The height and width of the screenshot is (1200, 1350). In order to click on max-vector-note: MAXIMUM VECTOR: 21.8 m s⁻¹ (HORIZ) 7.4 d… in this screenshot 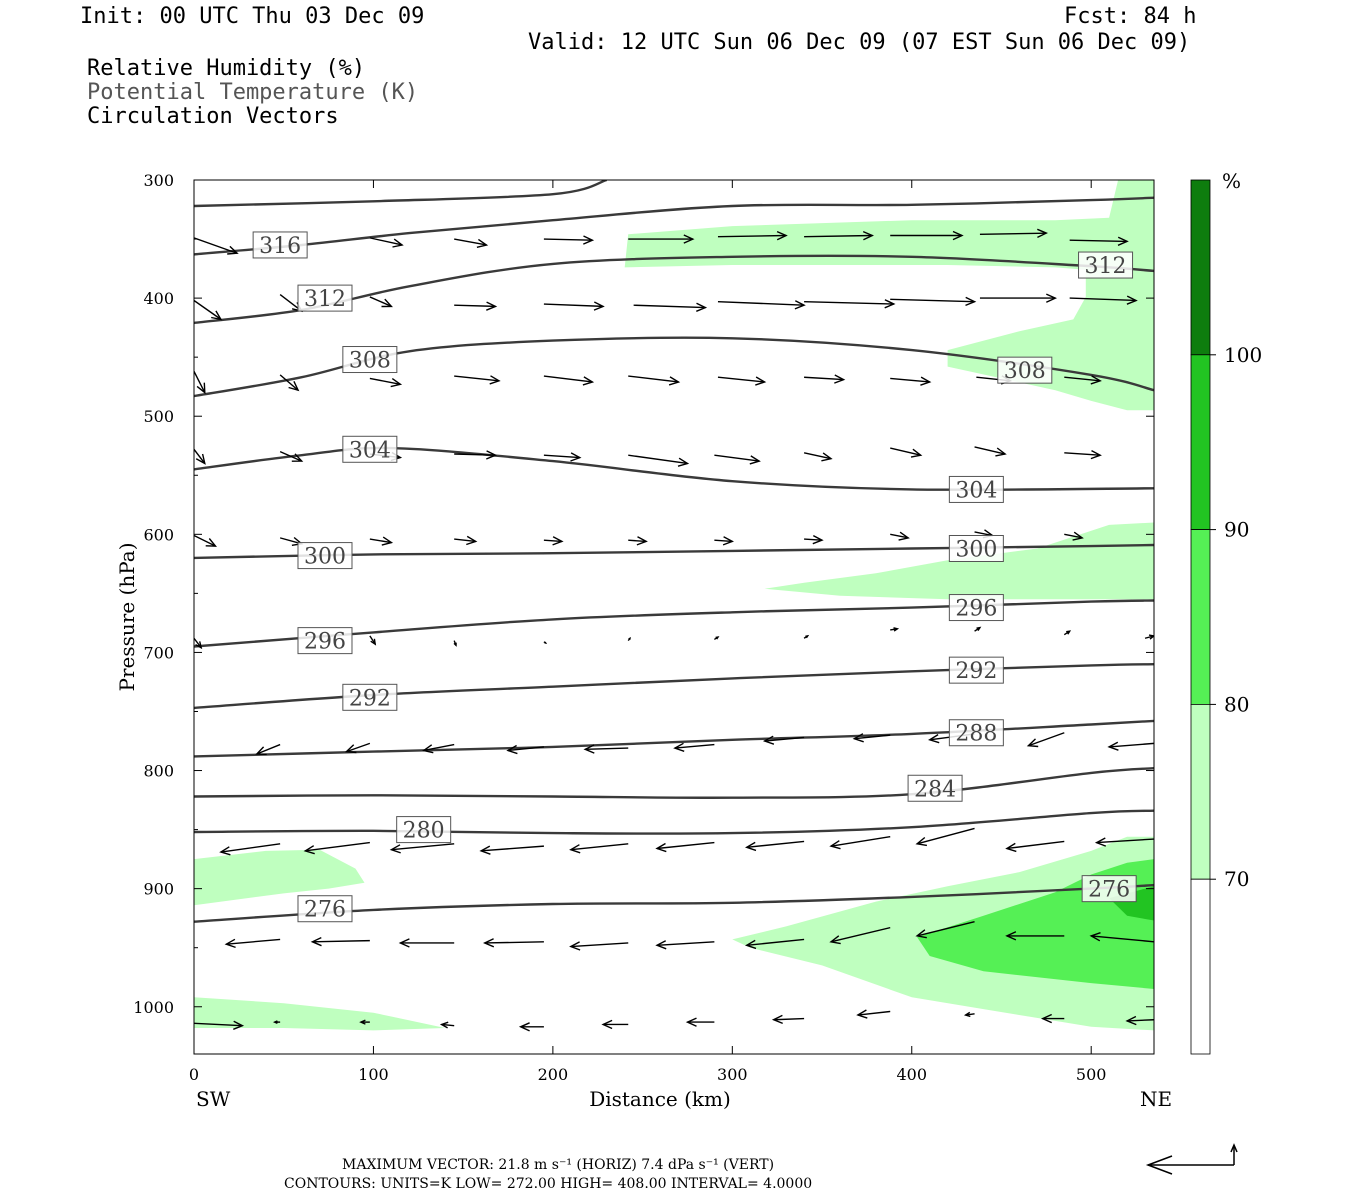, I will do `click(558, 1165)`.